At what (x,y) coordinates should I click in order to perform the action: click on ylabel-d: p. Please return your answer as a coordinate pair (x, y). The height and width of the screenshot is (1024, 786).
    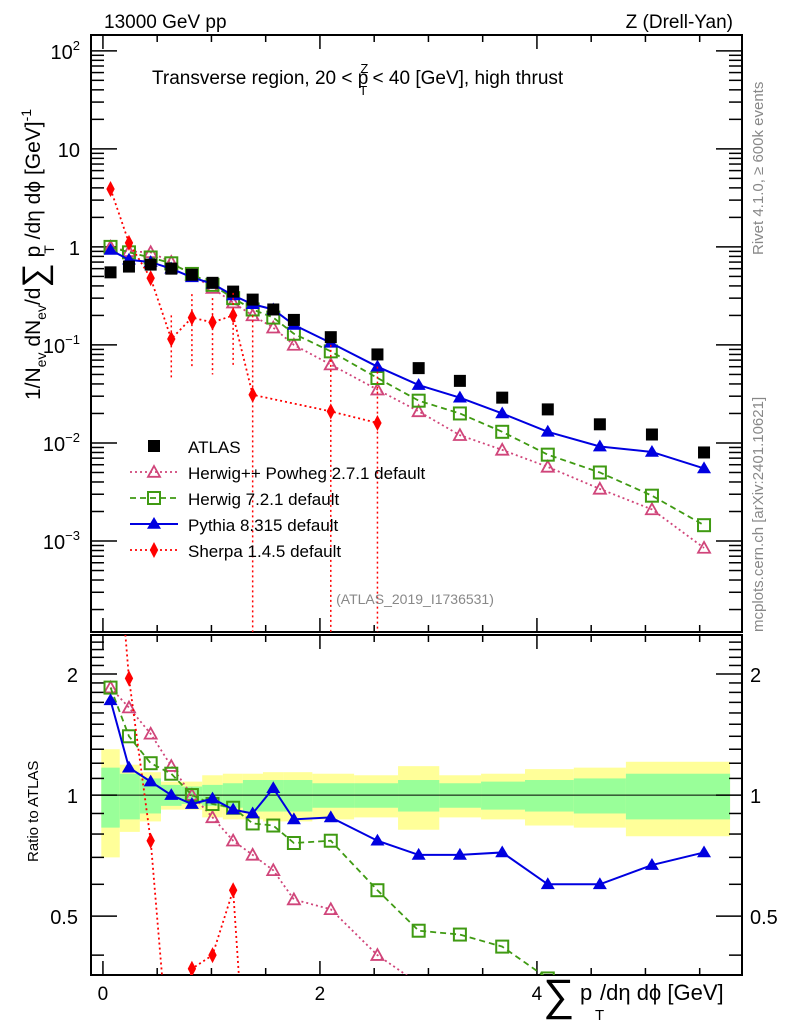
    Looking at the image, I should click on (33, 255).